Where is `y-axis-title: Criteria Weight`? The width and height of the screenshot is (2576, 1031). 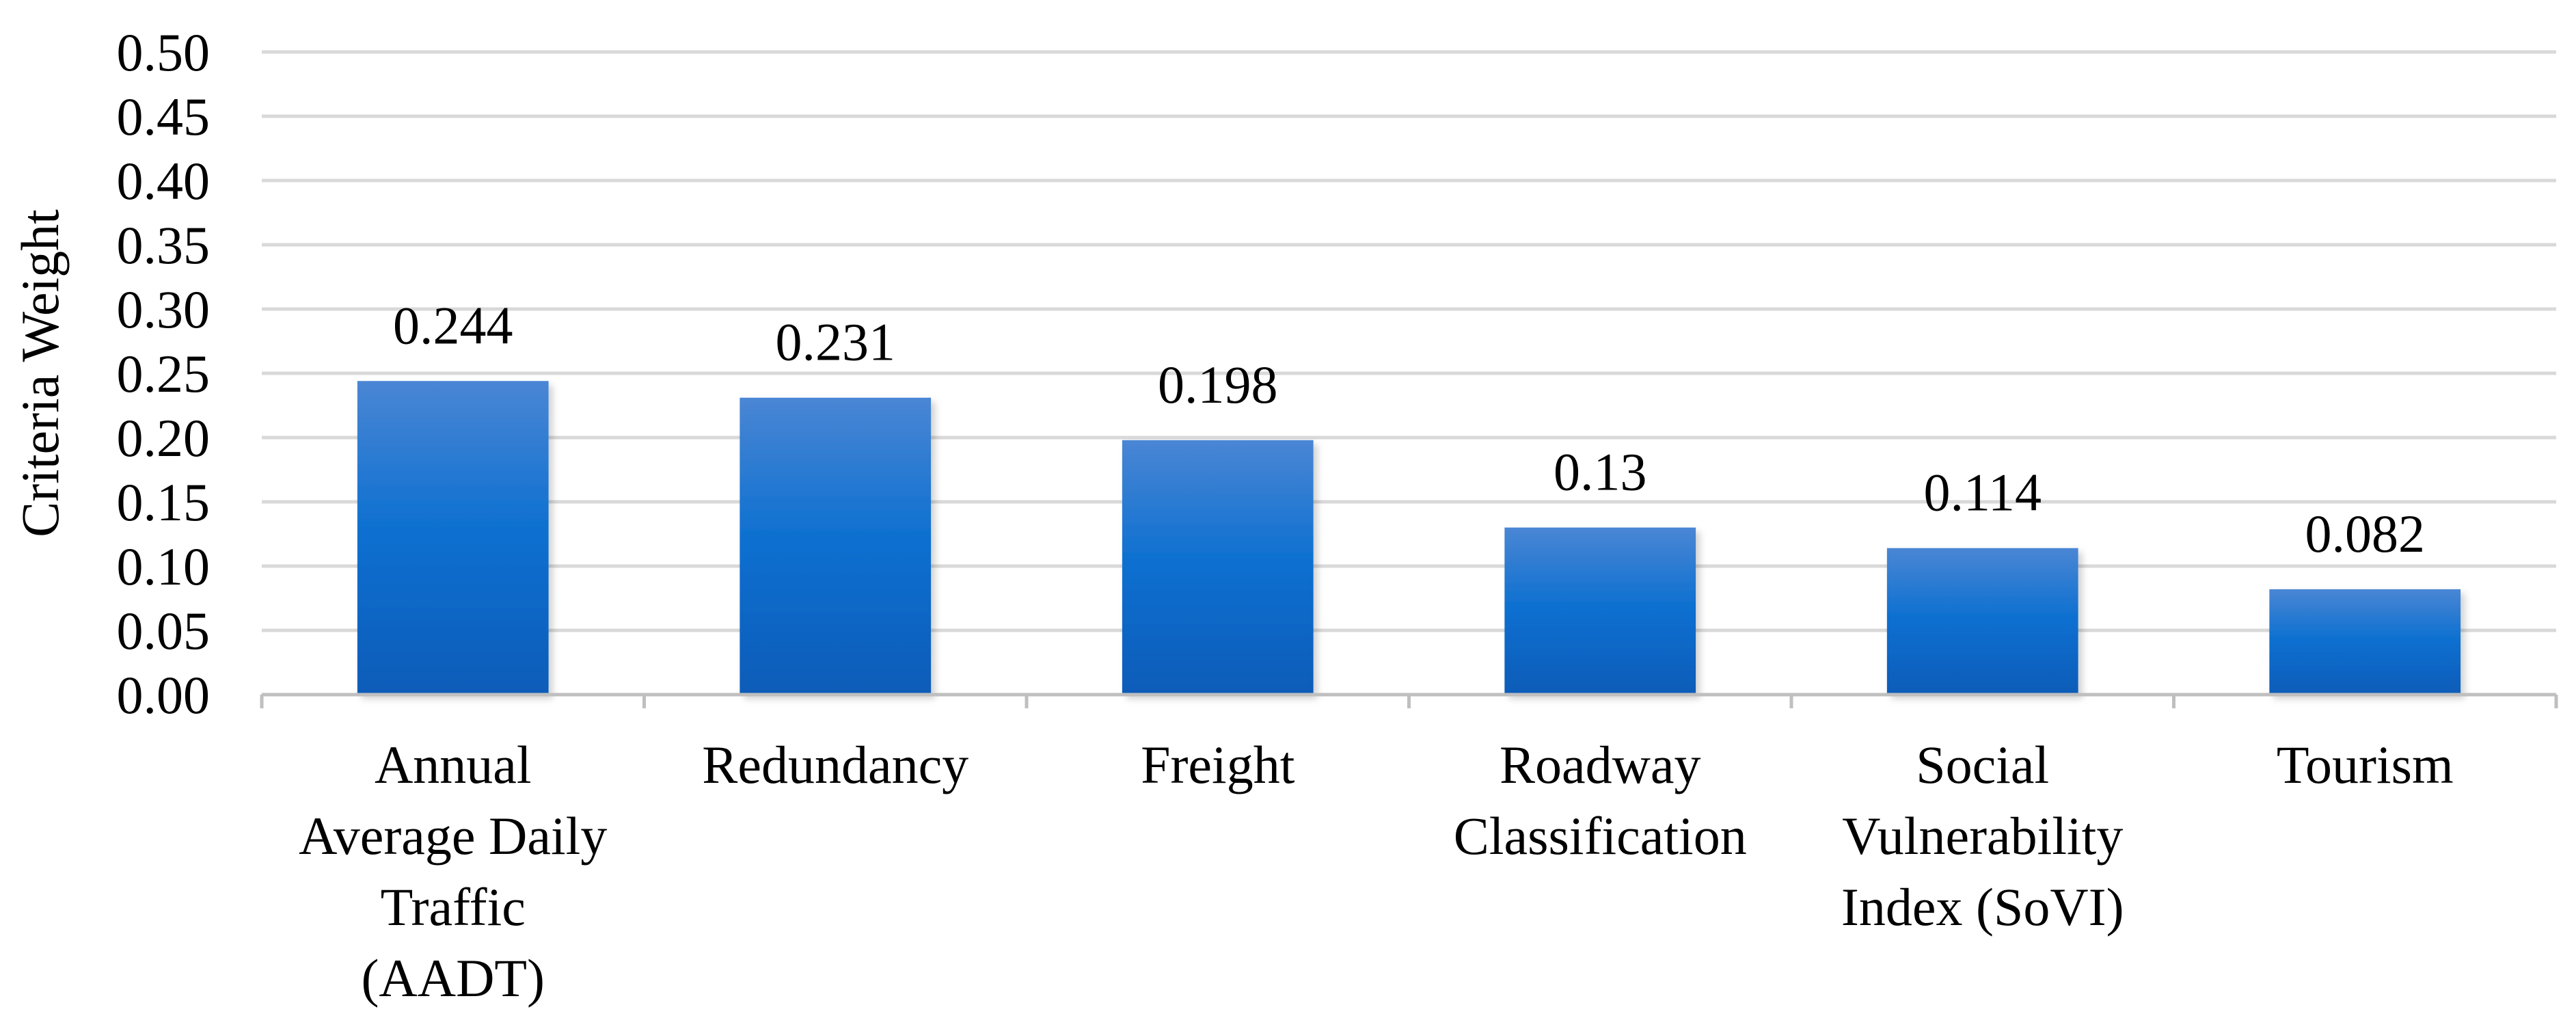
y-axis-title: Criteria Weight is located at coordinates (40, 373).